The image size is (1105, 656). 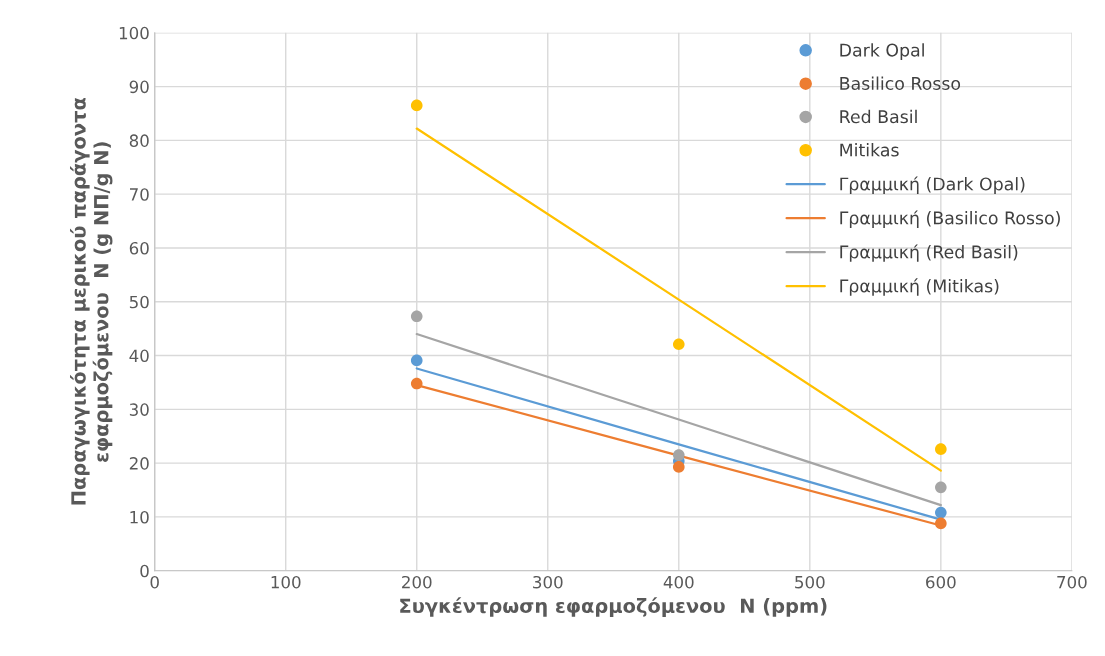 What do you see at coordinates (950, 219) in the screenshot?
I see `legend-label: Γραμμική (Basilico Rosso)` at bounding box center [950, 219].